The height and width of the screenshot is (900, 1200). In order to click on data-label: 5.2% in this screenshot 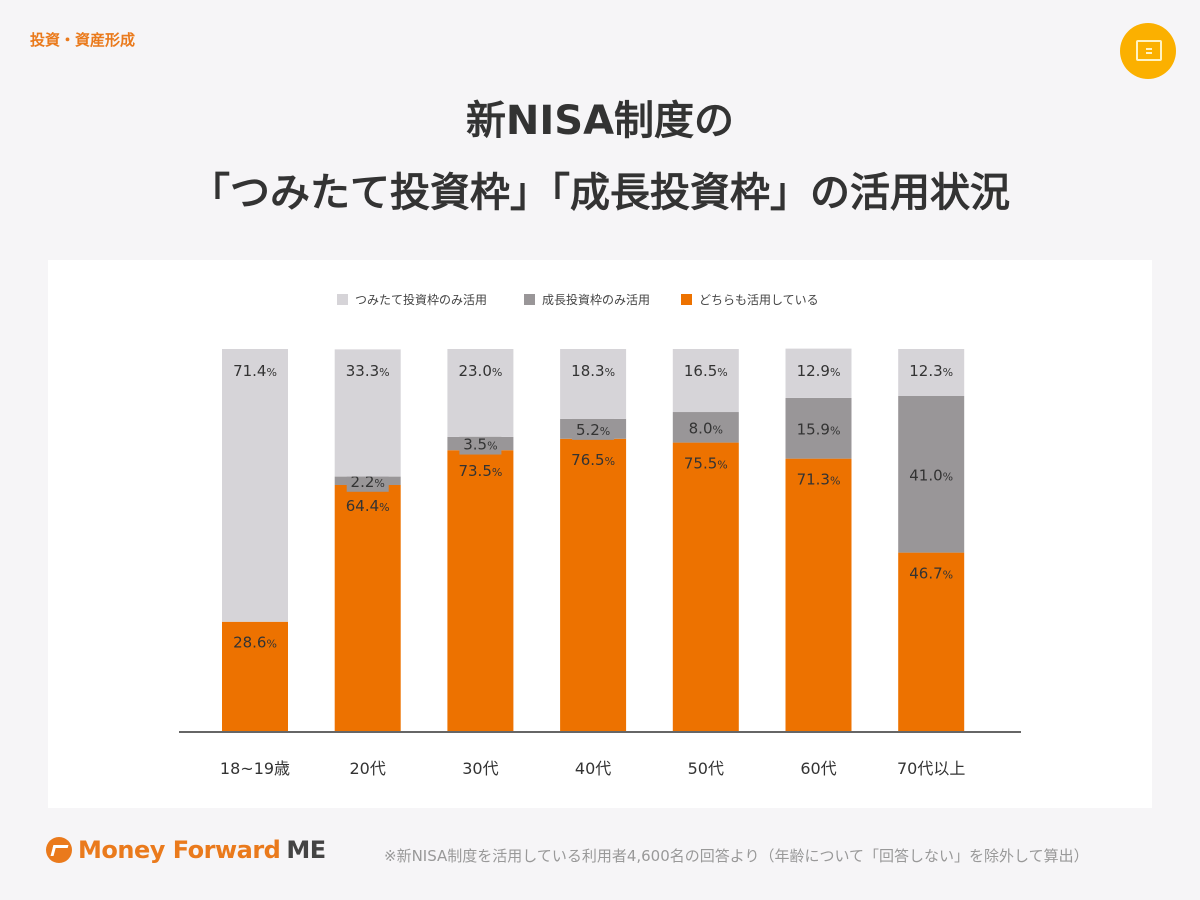, I will do `click(593, 430)`.